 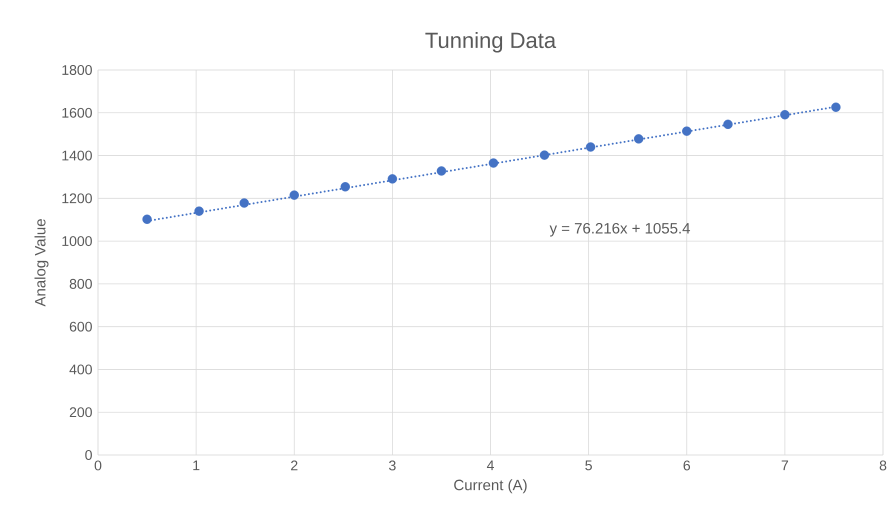 What do you see at coordinates (77, 198) in the screenshot?
I see `y-tick-label: 1200` at bounding box center [77, 198].